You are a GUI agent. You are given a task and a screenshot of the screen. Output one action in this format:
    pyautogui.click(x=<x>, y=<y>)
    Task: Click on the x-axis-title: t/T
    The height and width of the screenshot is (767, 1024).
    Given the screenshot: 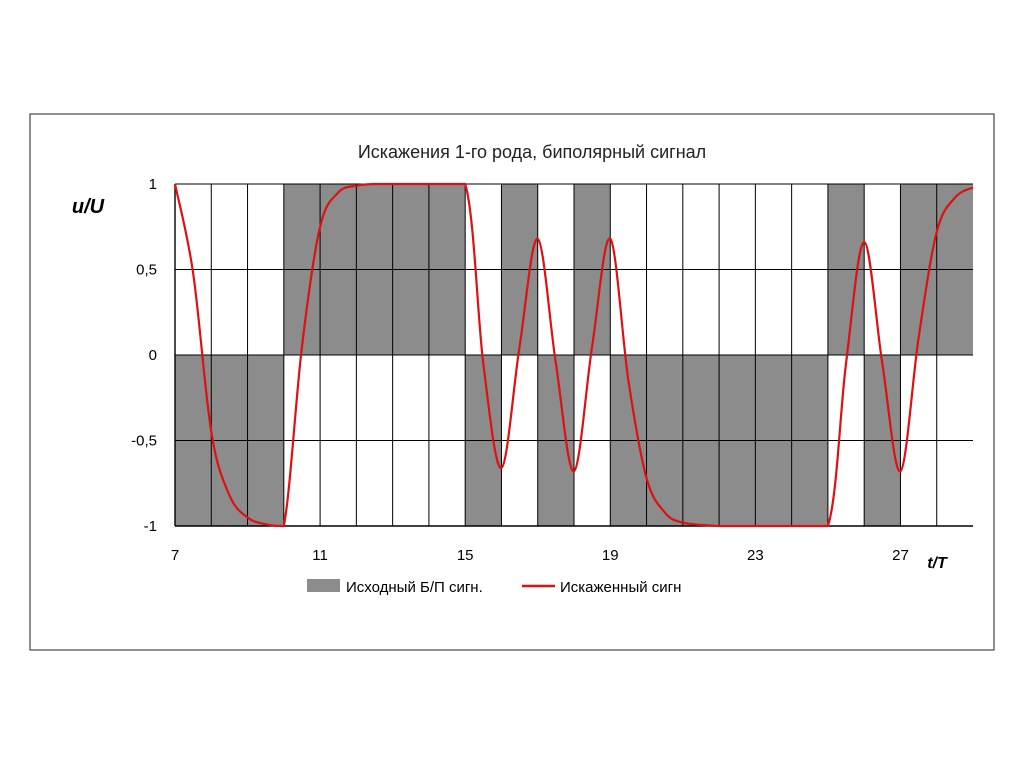 What is the action you would take?
    pyautogui.click(x=937, y=563)
    